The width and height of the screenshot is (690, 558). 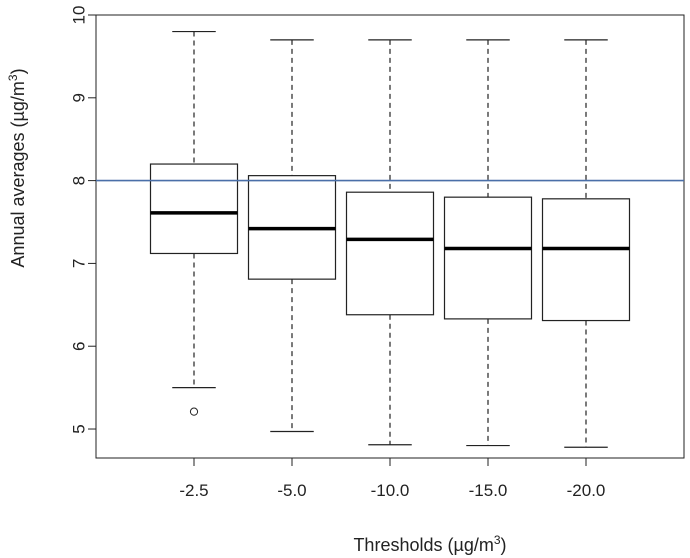 I want to click on y-axis-label: Annual averages (µg/m3), so click(x=17, y=167).